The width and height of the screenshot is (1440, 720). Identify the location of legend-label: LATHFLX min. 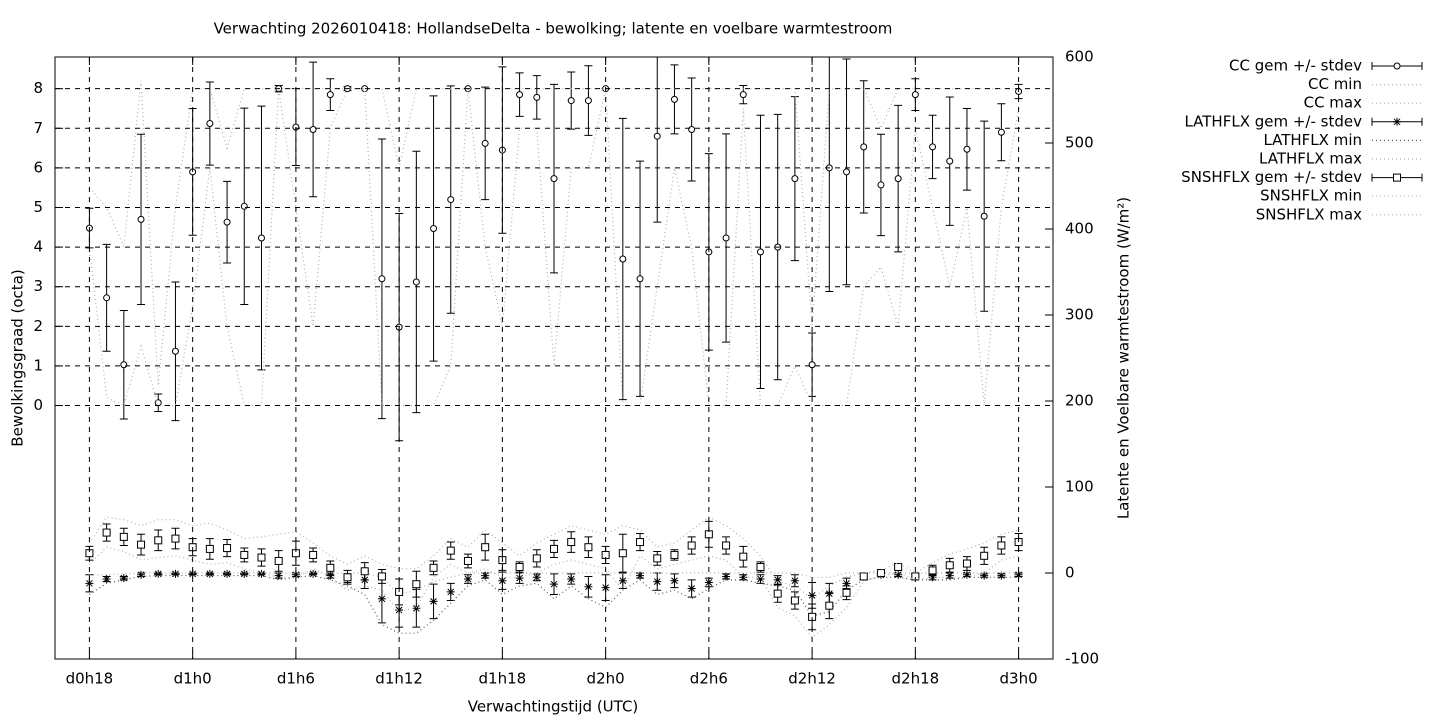
(1312, 140).